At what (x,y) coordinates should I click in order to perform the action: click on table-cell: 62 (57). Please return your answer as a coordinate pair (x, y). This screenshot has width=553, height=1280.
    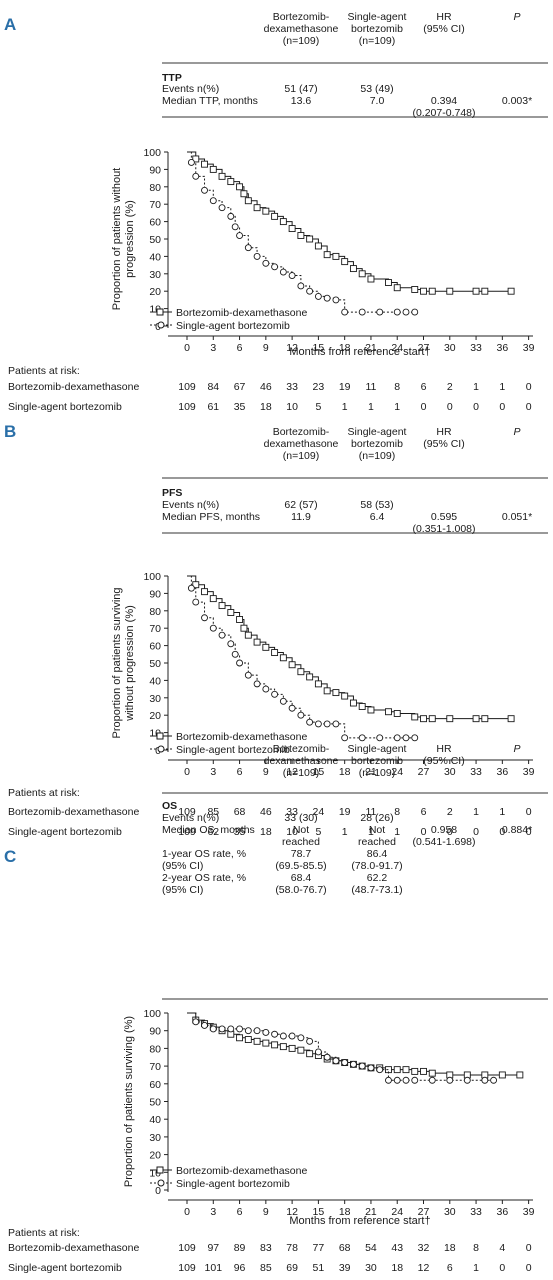
    Looking at the image, I should click on (300, 505).